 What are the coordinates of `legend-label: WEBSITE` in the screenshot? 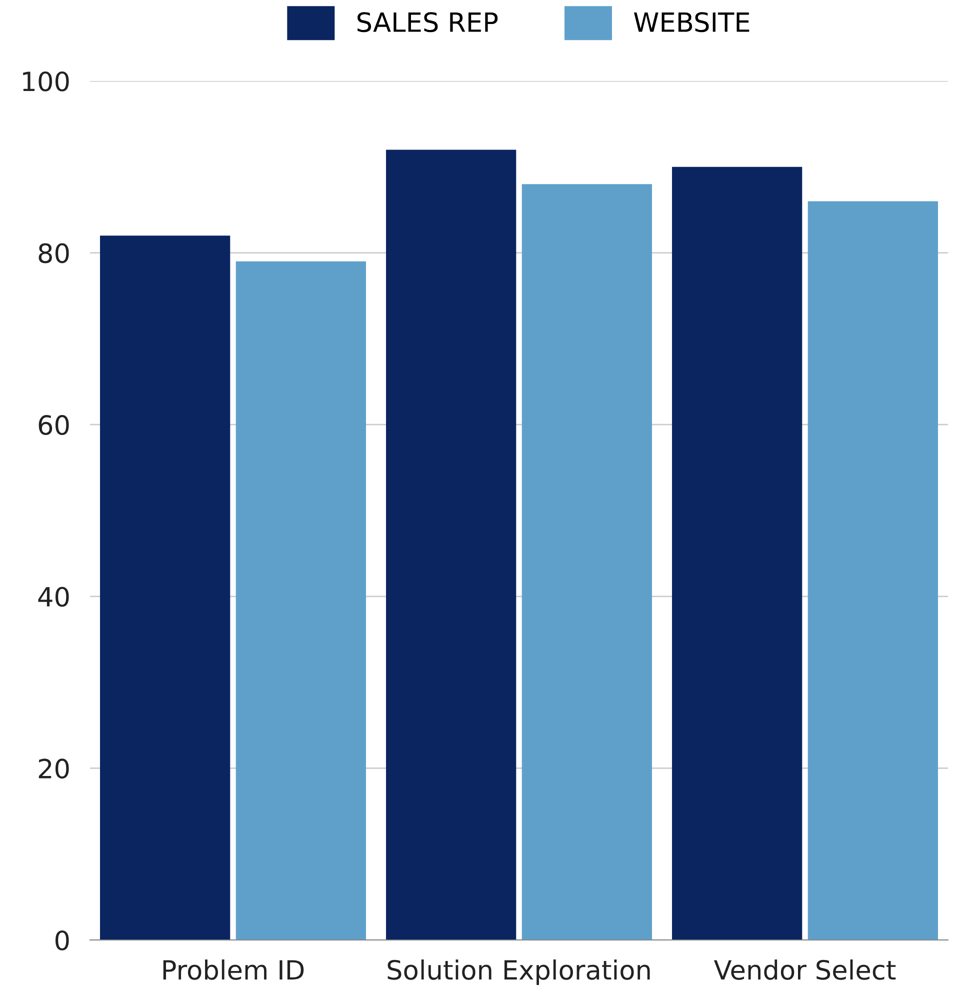 It's located at (692, 22).